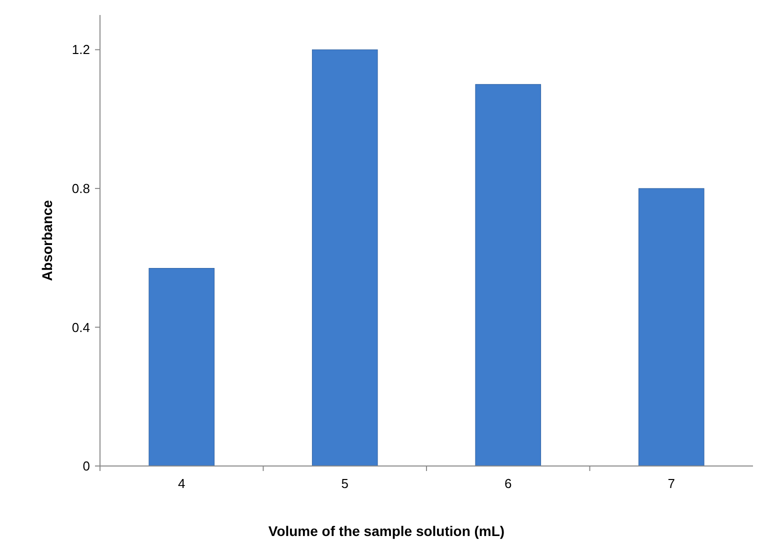 This screenshot has width=763, height=558. Describe the element at coordinates (86, 466) in the screenshot. I see `y-tick-label: 0` at that location.